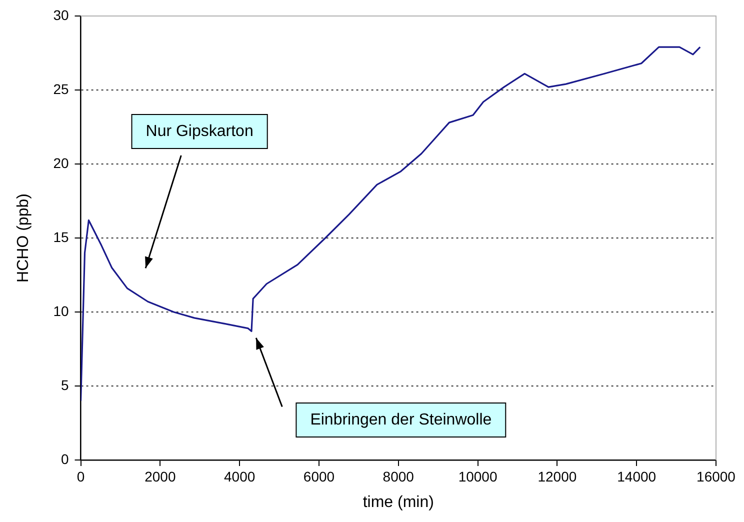  What do you see at coordinates (61, 310) in the screenshot?
I see `y-tick-label: 10` at bounding box center [61, 310].